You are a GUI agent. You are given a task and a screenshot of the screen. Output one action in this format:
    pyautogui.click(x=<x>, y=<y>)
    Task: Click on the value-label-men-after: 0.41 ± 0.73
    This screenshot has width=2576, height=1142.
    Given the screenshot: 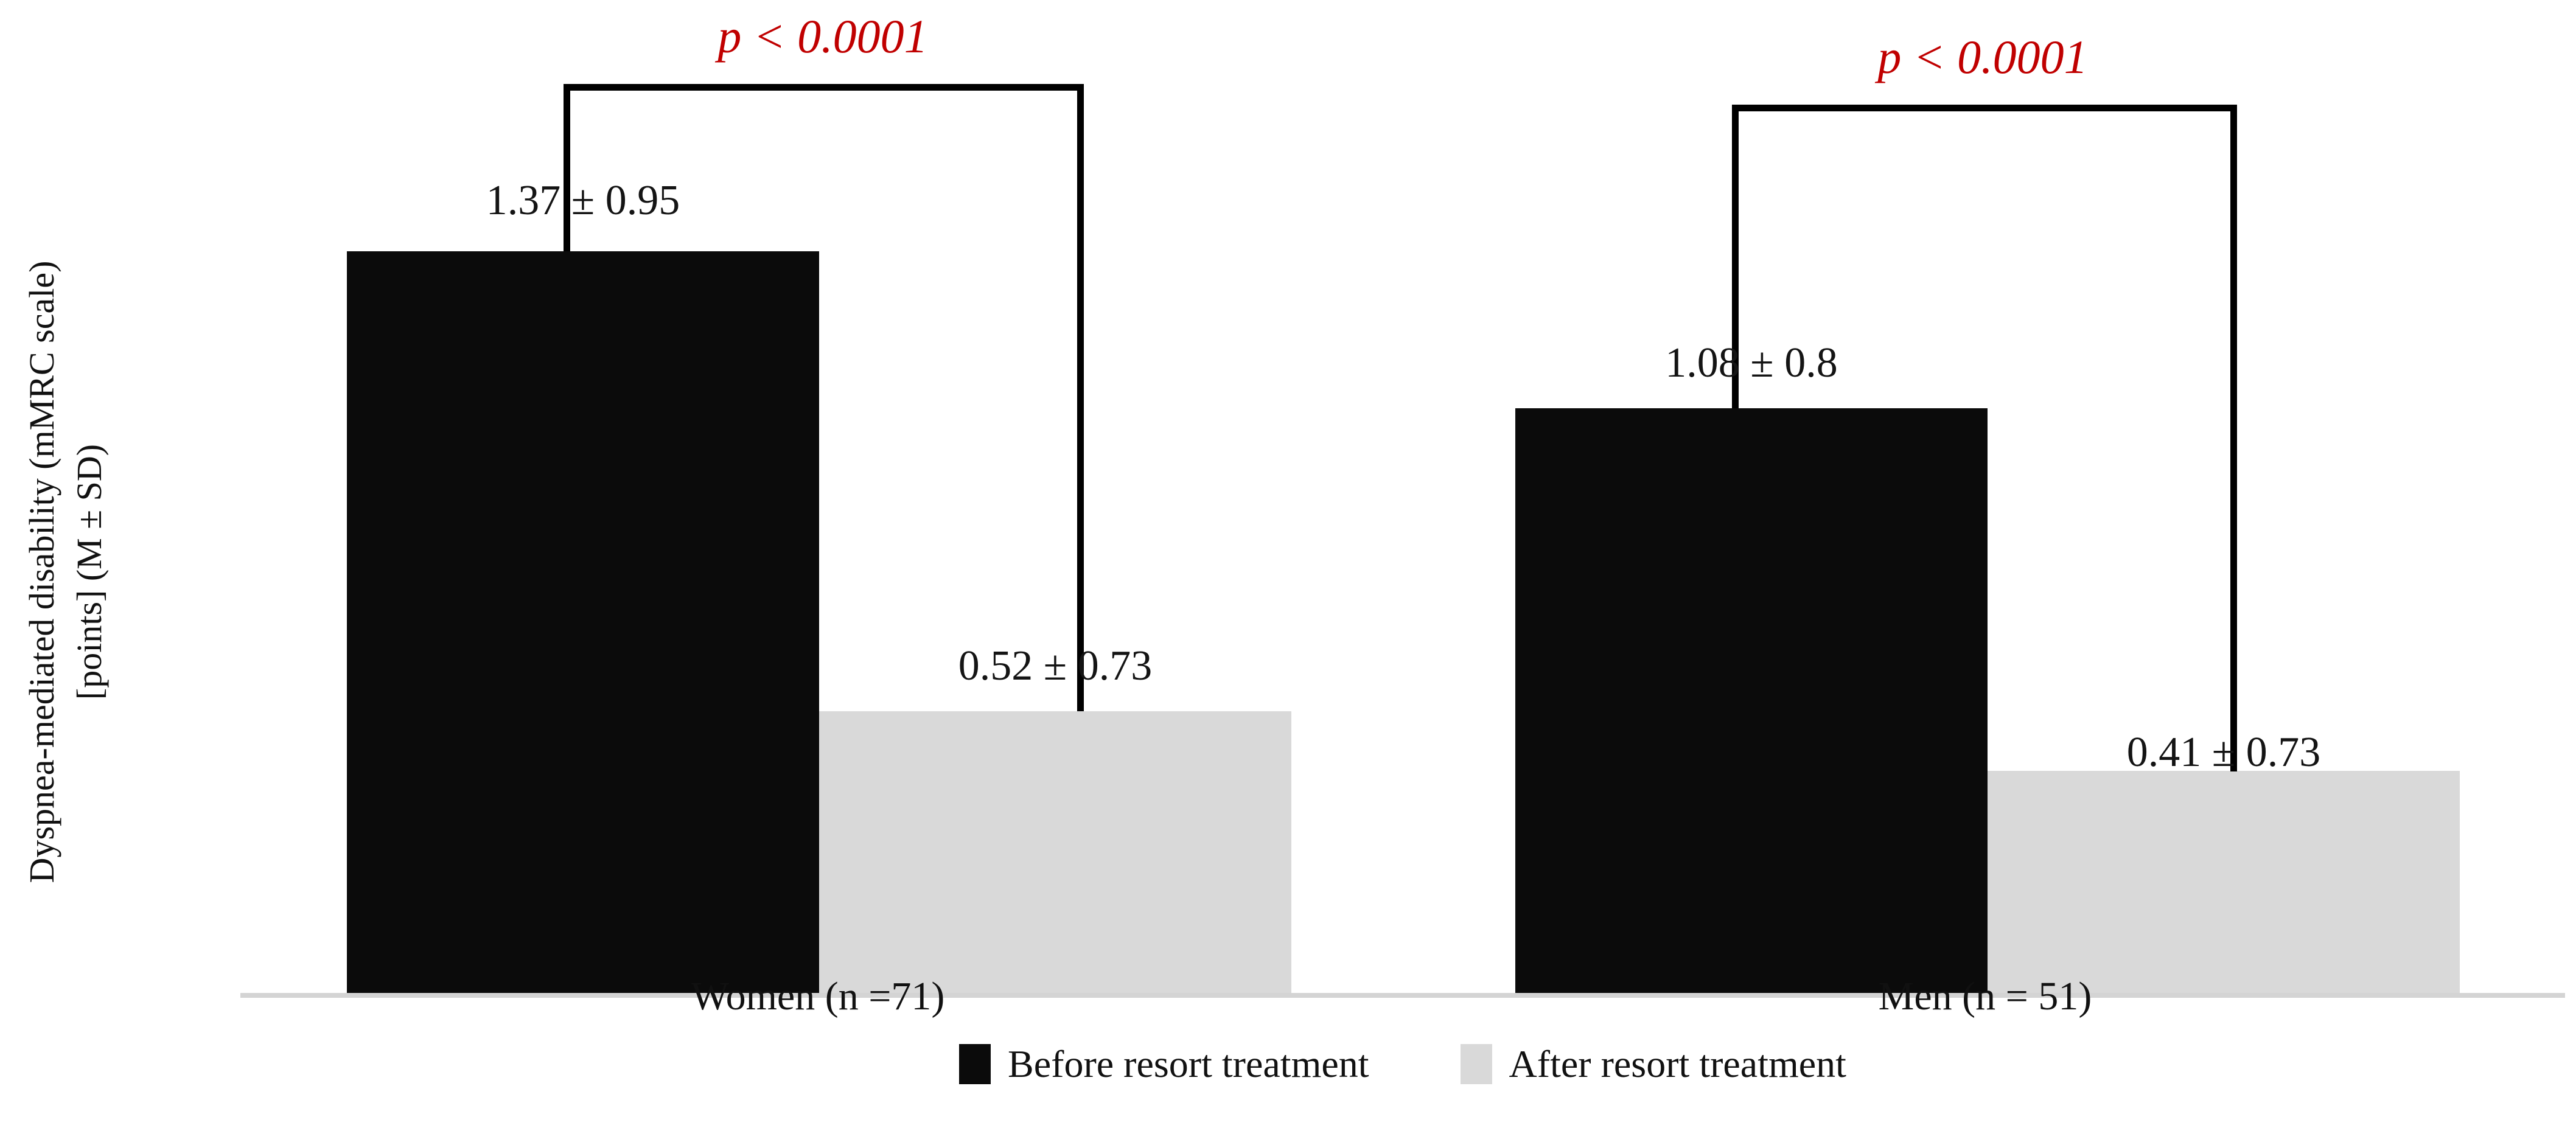 What is the action you would take?
    pyautogui.click(x=2223, y=752)
    